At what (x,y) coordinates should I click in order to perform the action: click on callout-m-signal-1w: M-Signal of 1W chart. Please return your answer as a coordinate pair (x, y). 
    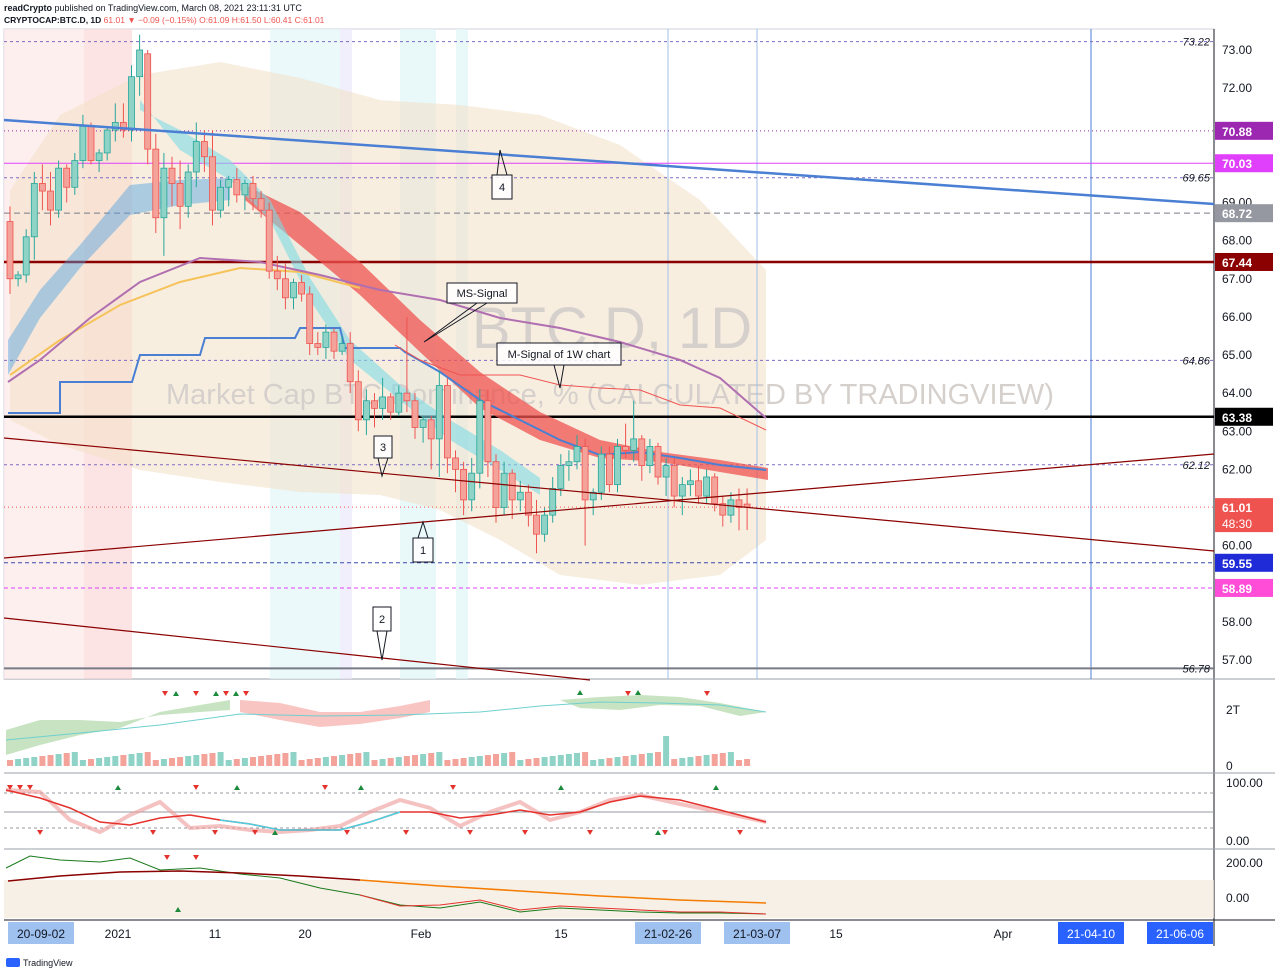
    Looking at the image, I should click on (559, 365).